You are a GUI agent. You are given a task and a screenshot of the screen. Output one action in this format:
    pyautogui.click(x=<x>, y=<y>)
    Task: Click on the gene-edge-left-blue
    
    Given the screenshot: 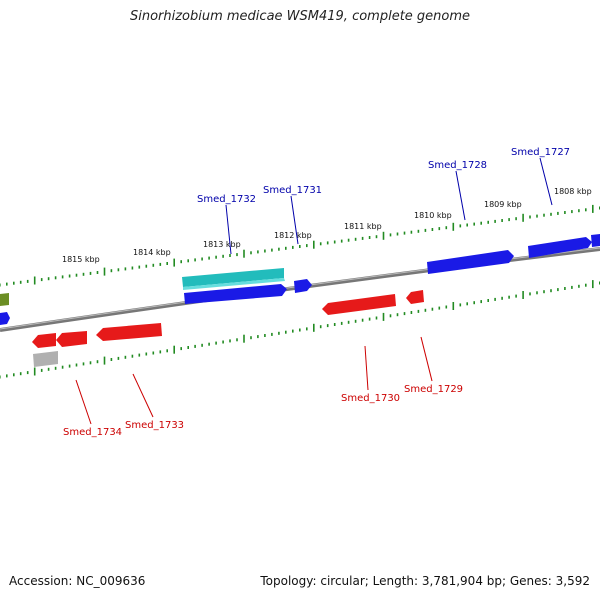 What is the action you would take?
    pyautogui.click(x=5, y=318)
    